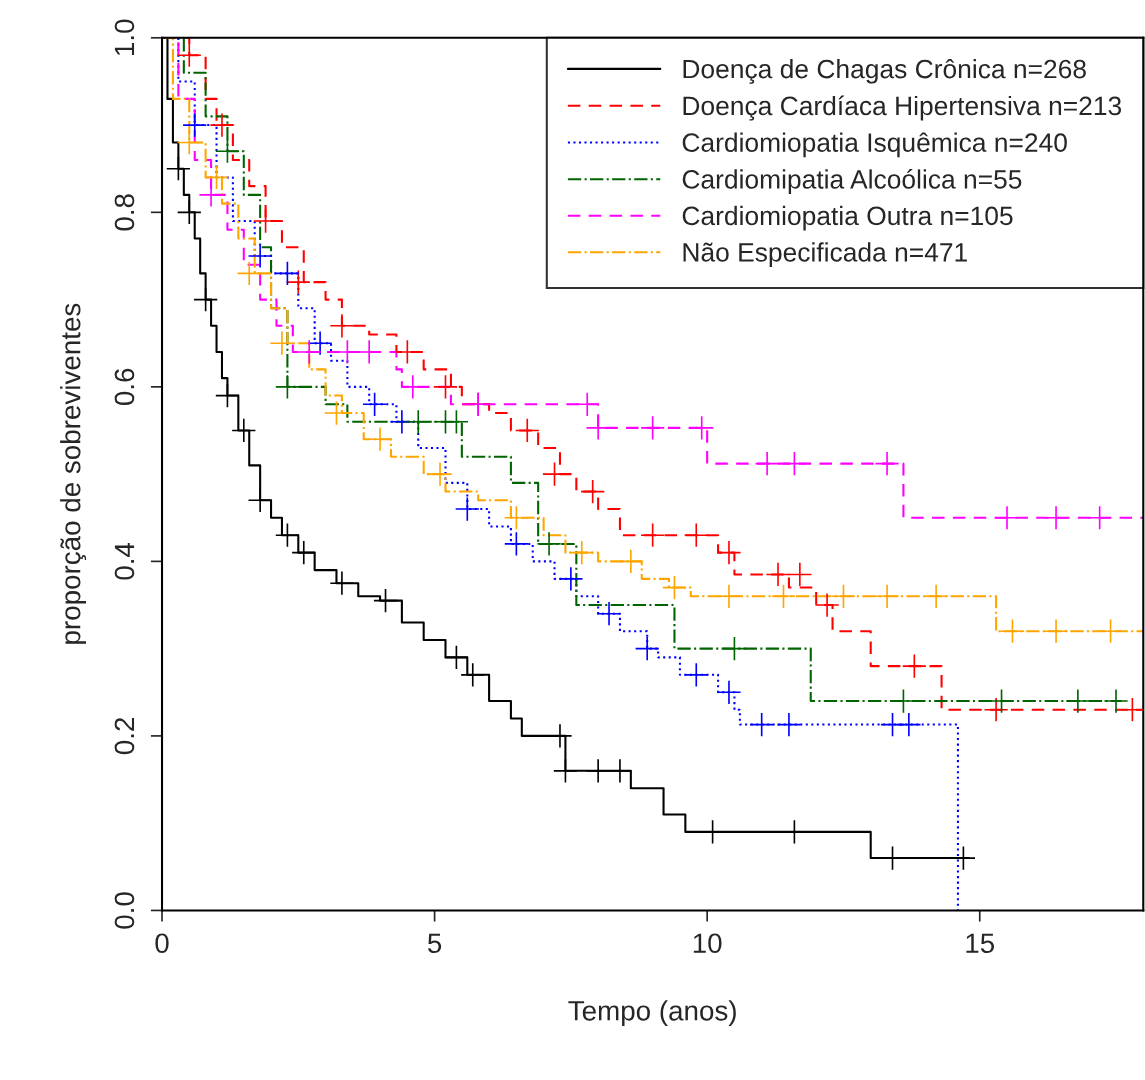  What do you see at coordinates (434, 943) in the screenshot?
I see `x-tick-label: 5` at bounding box center [434, 943].